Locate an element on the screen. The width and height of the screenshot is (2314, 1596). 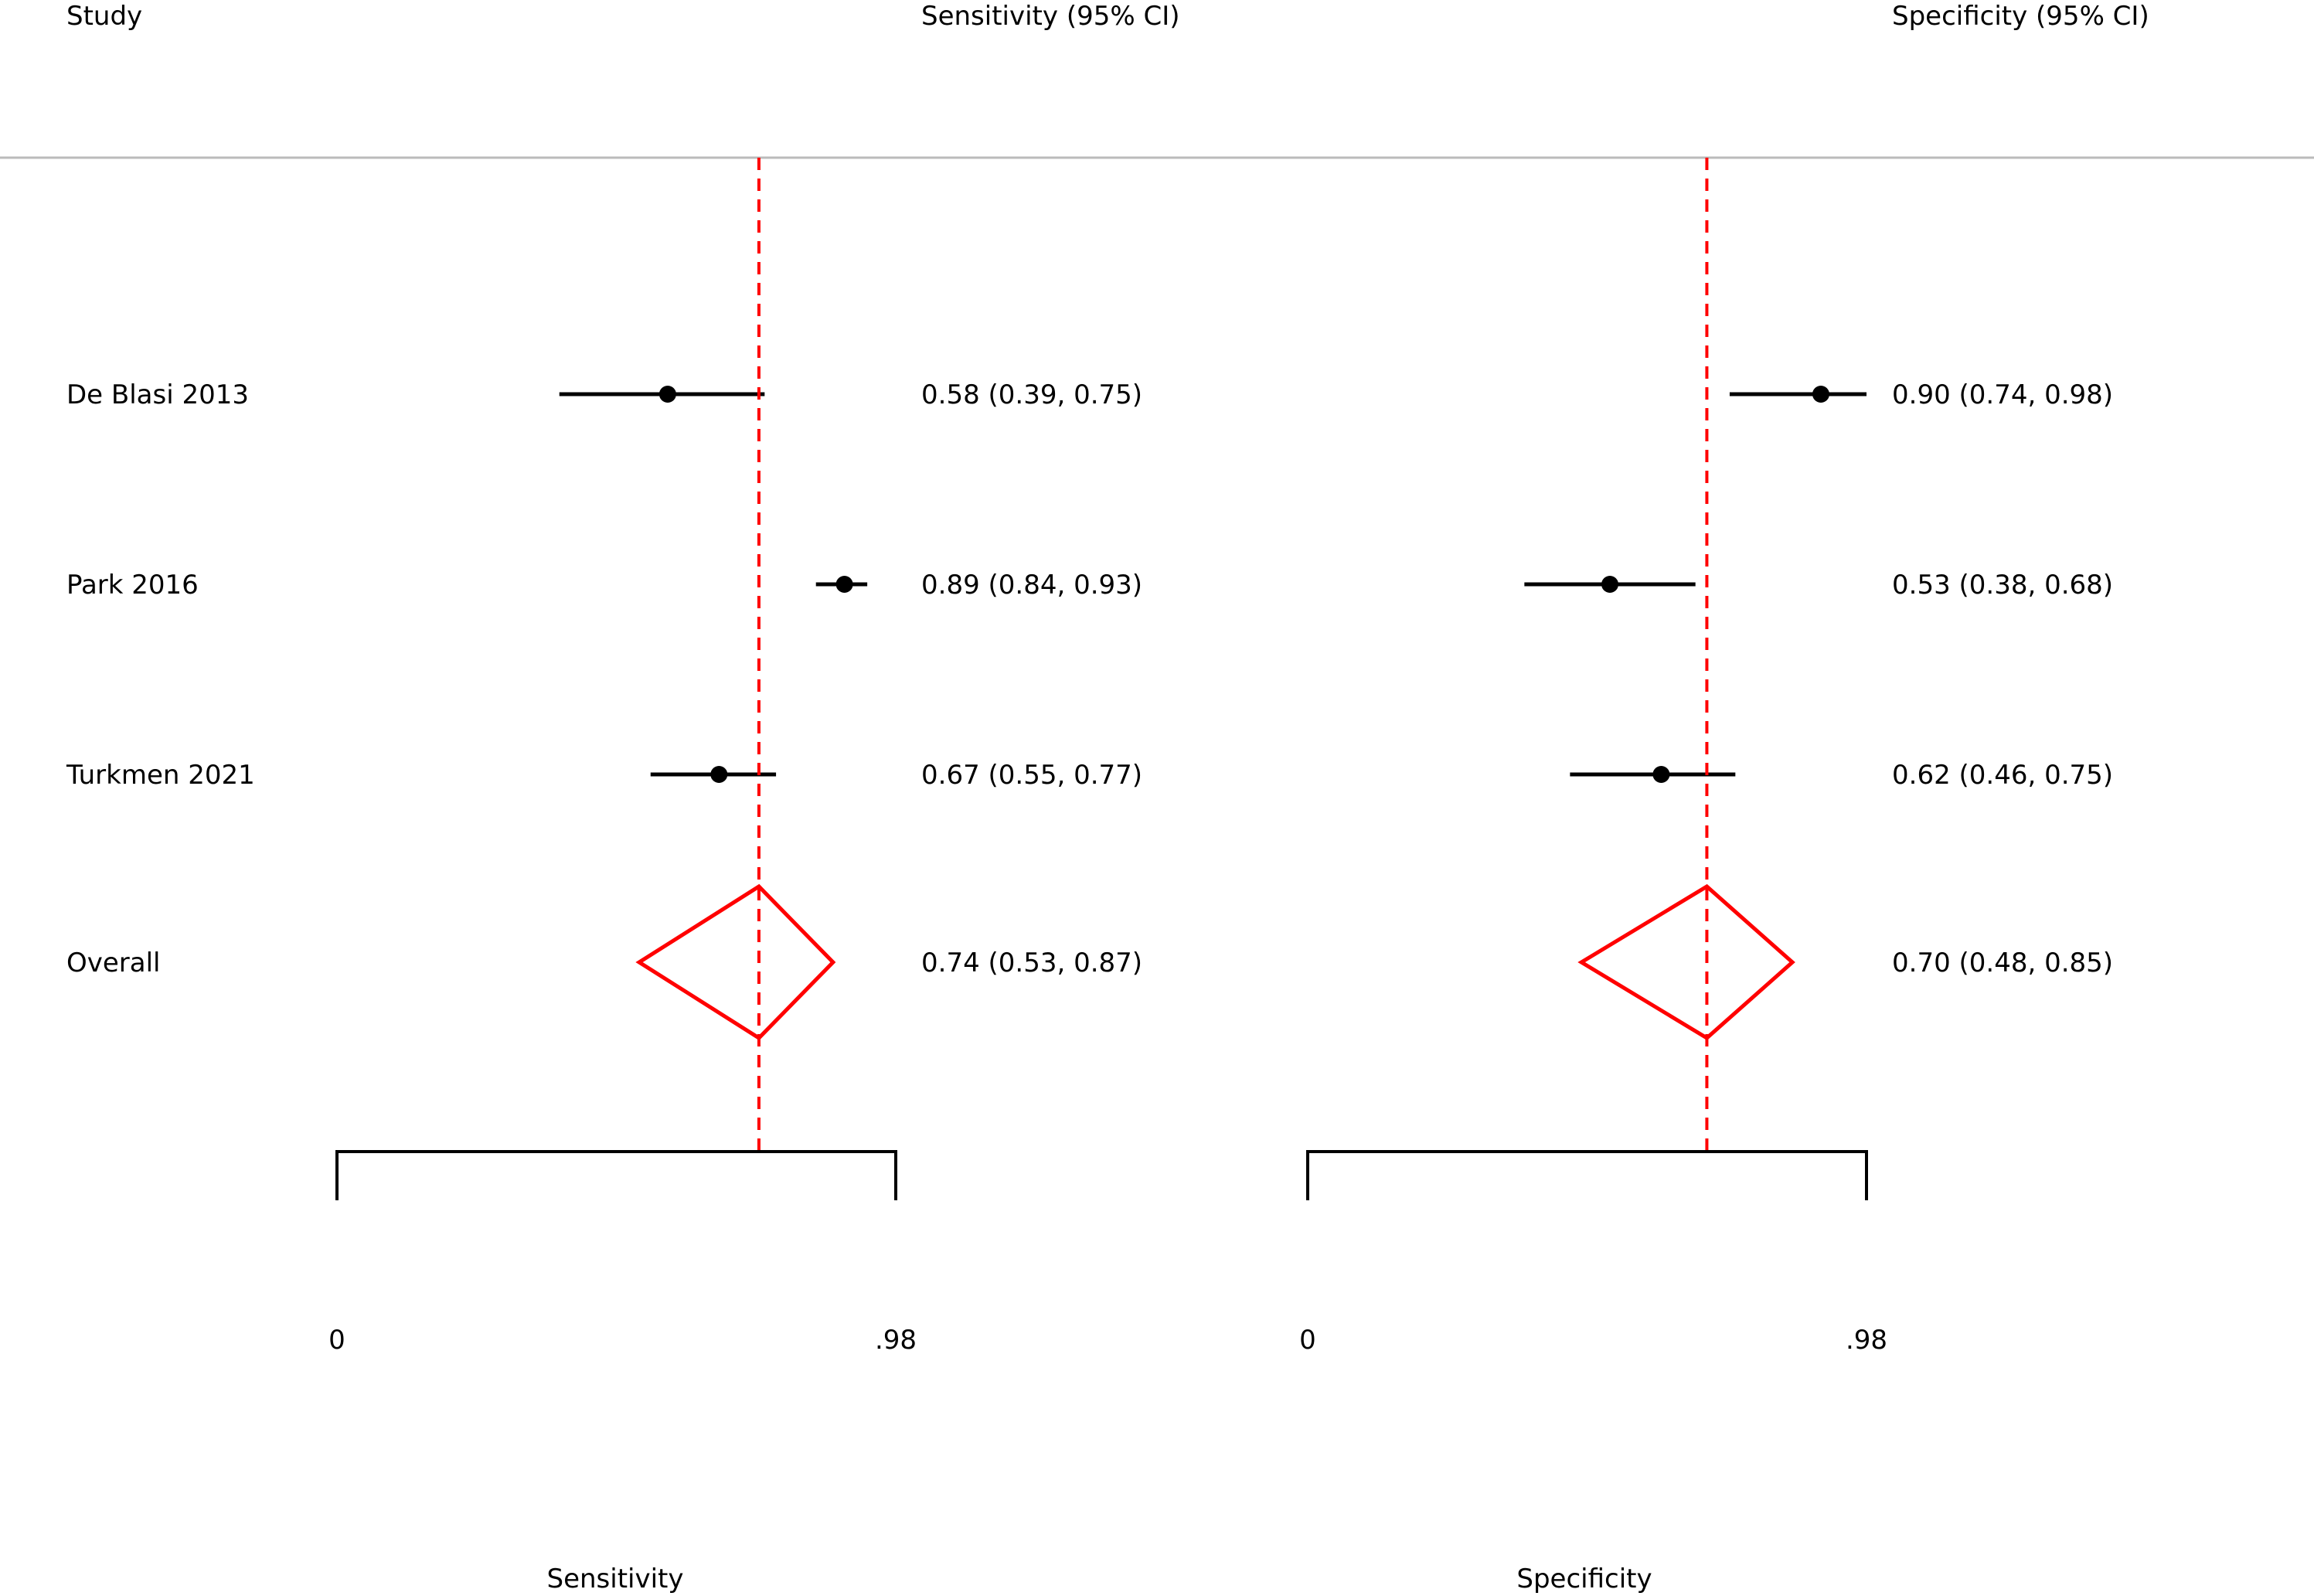
header-specificity: Specificity (95% CI) is located at coordinates (2020, 16).